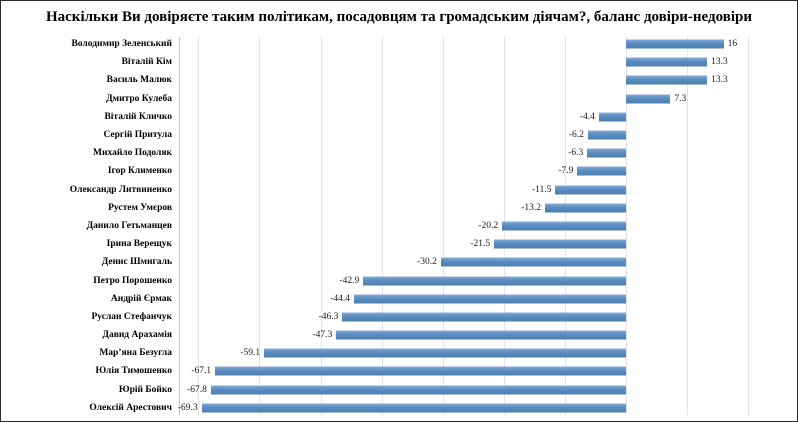 The width and height of the screenshot is (798, 422). I want to click on value-label: 16, so click(732, 44).